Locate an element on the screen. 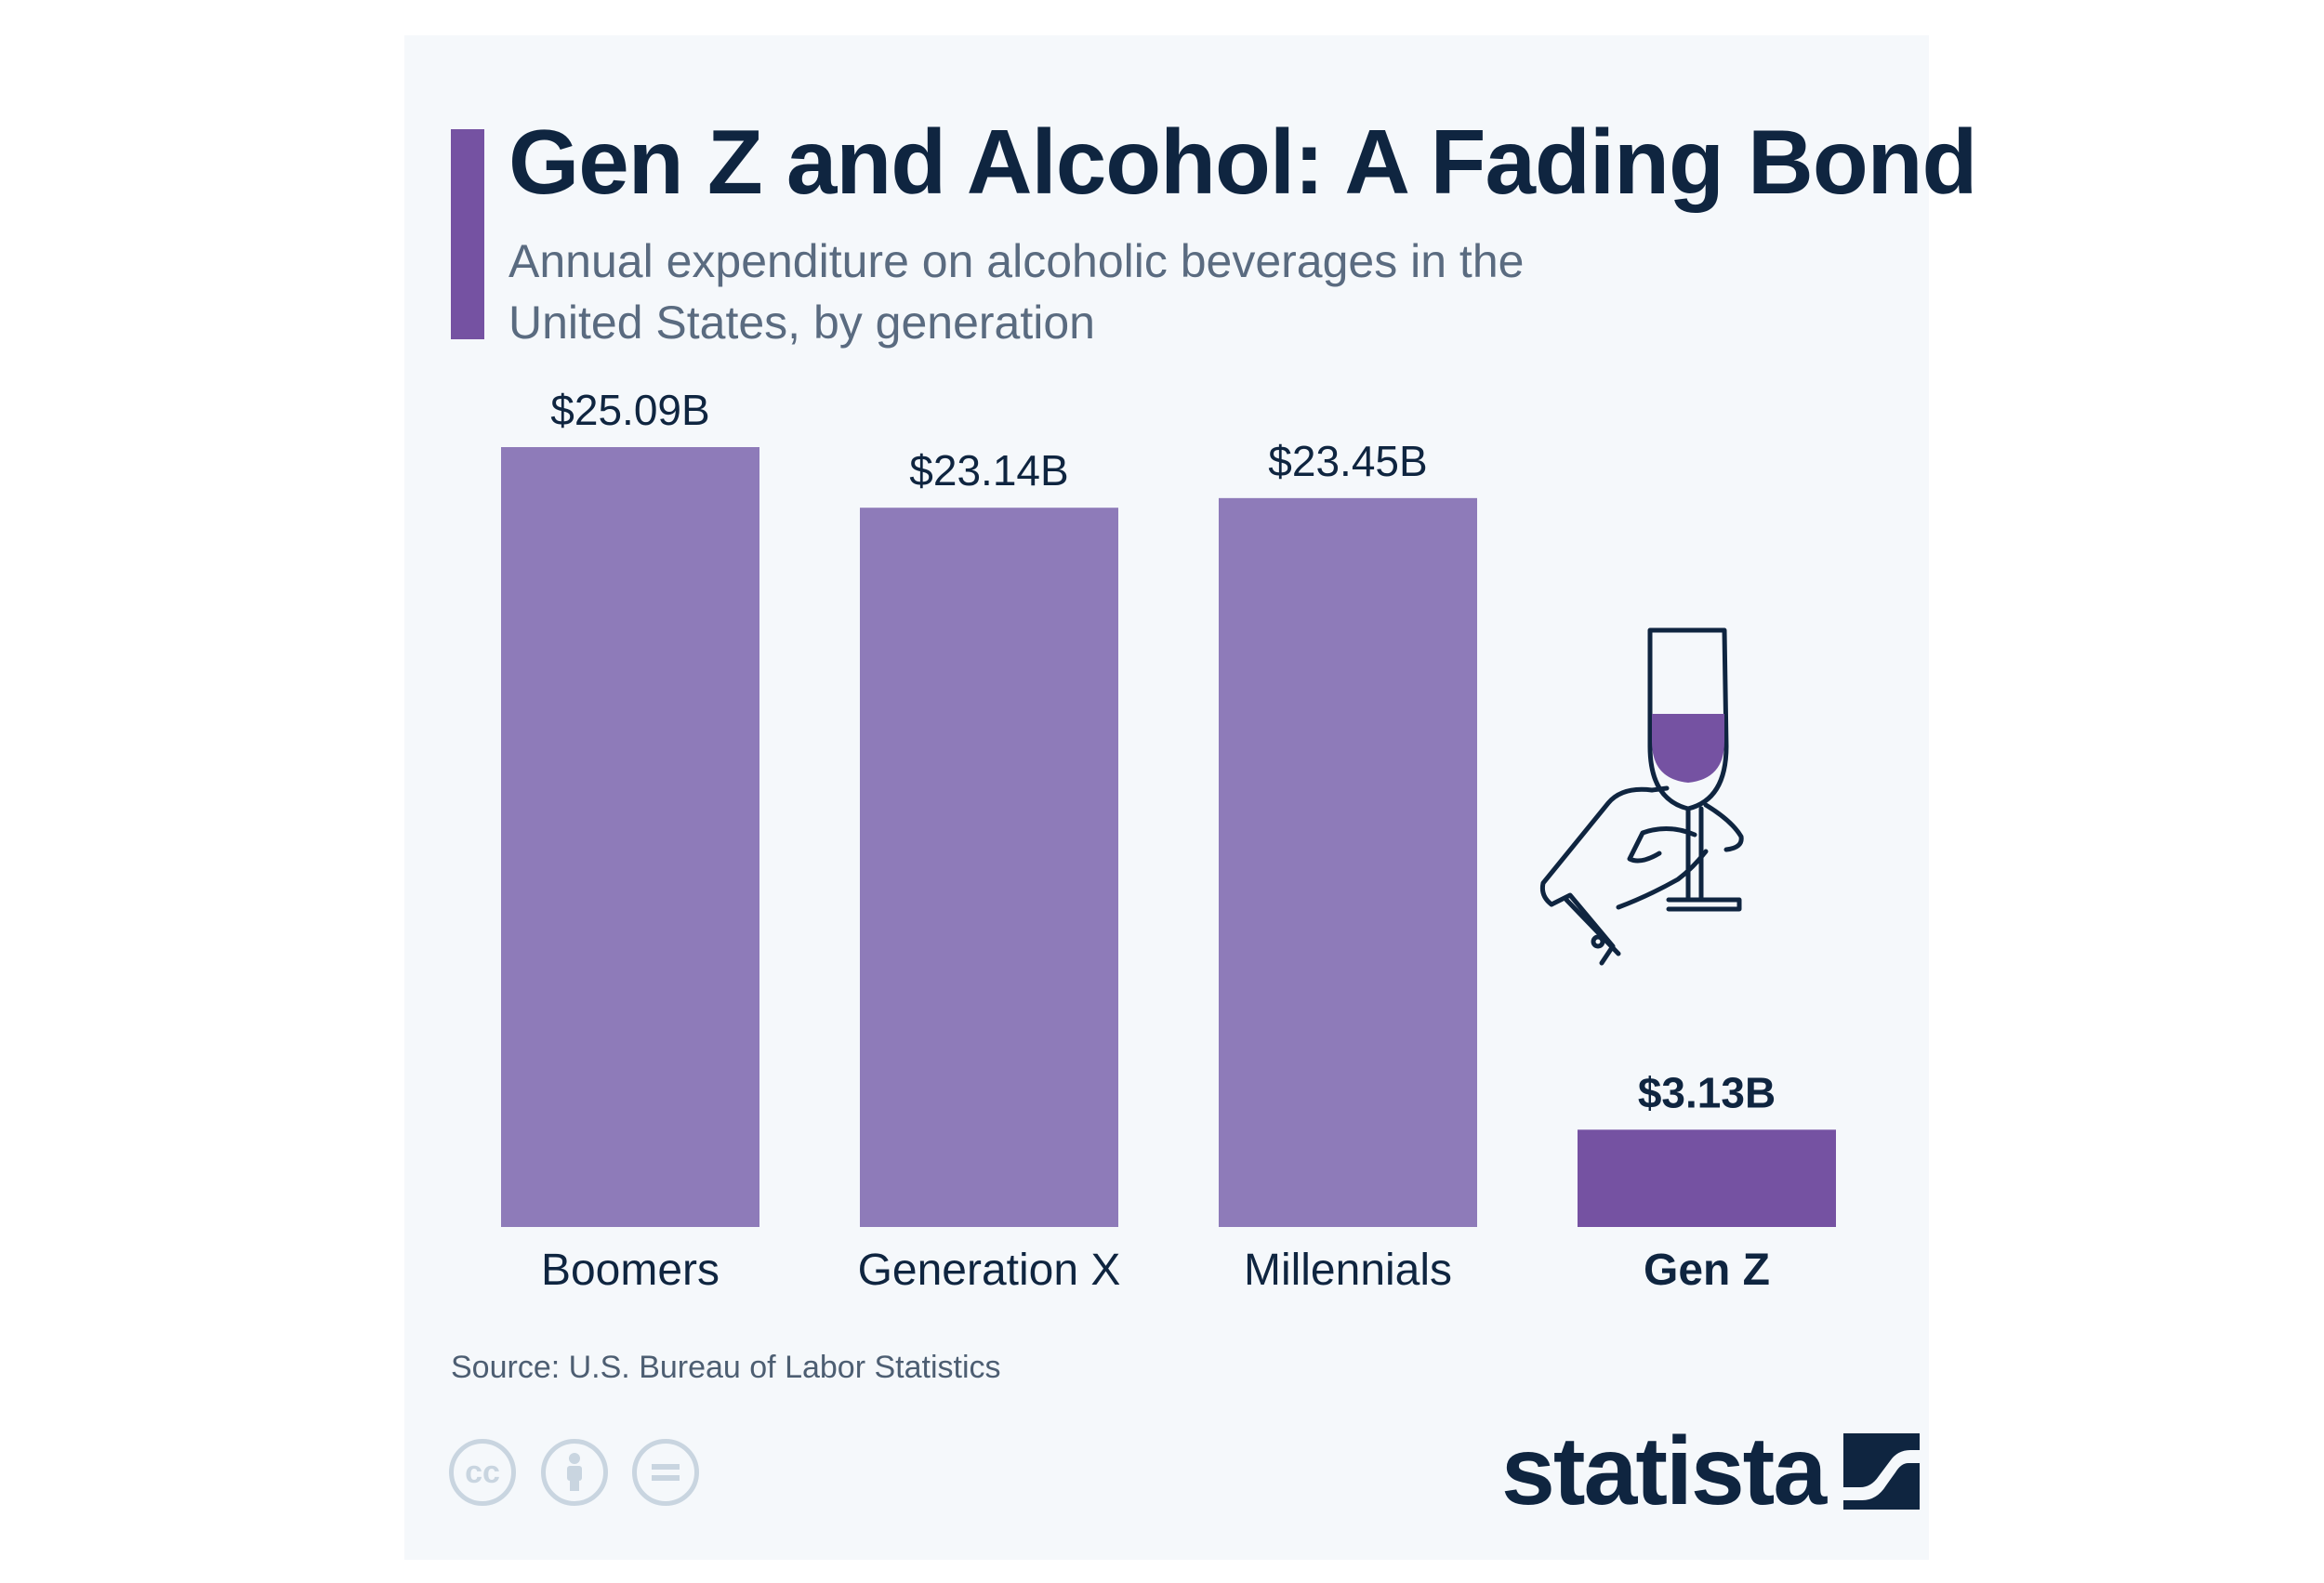 This screenshot has width=2324, height=1583. data-label-millennials: $23.45B is located at coordinates (1347, 461).